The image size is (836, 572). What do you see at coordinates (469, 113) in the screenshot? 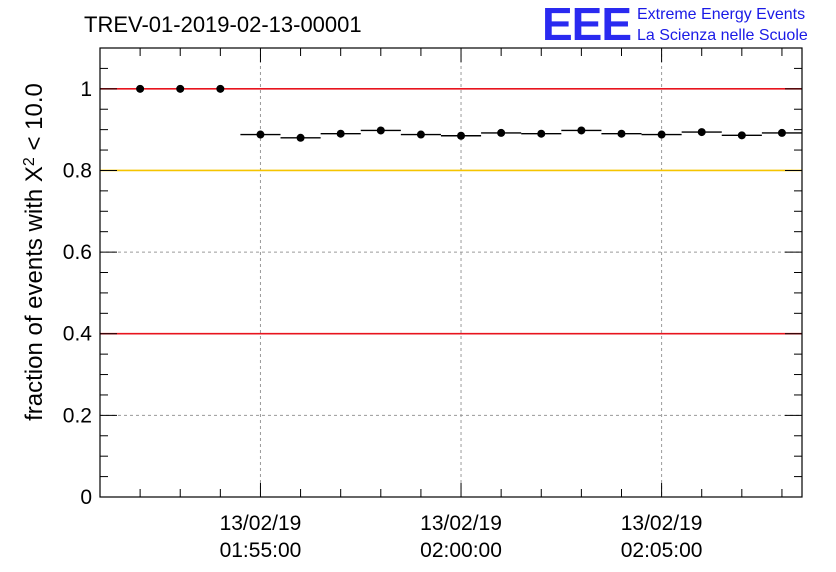
I see `data-points` at bounding box center [469, 113].